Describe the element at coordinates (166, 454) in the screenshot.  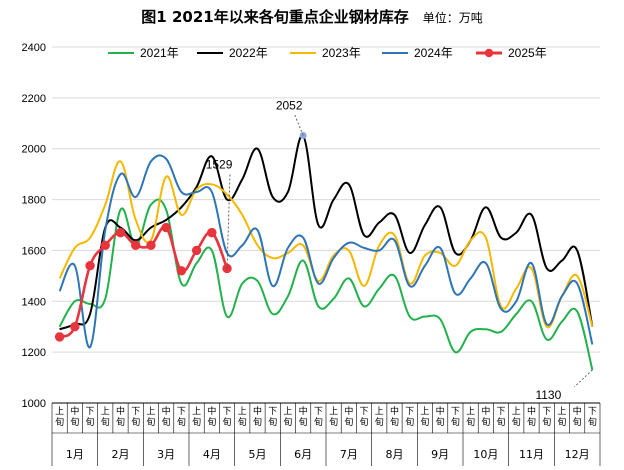
I see `month-label: 3月` at that location.